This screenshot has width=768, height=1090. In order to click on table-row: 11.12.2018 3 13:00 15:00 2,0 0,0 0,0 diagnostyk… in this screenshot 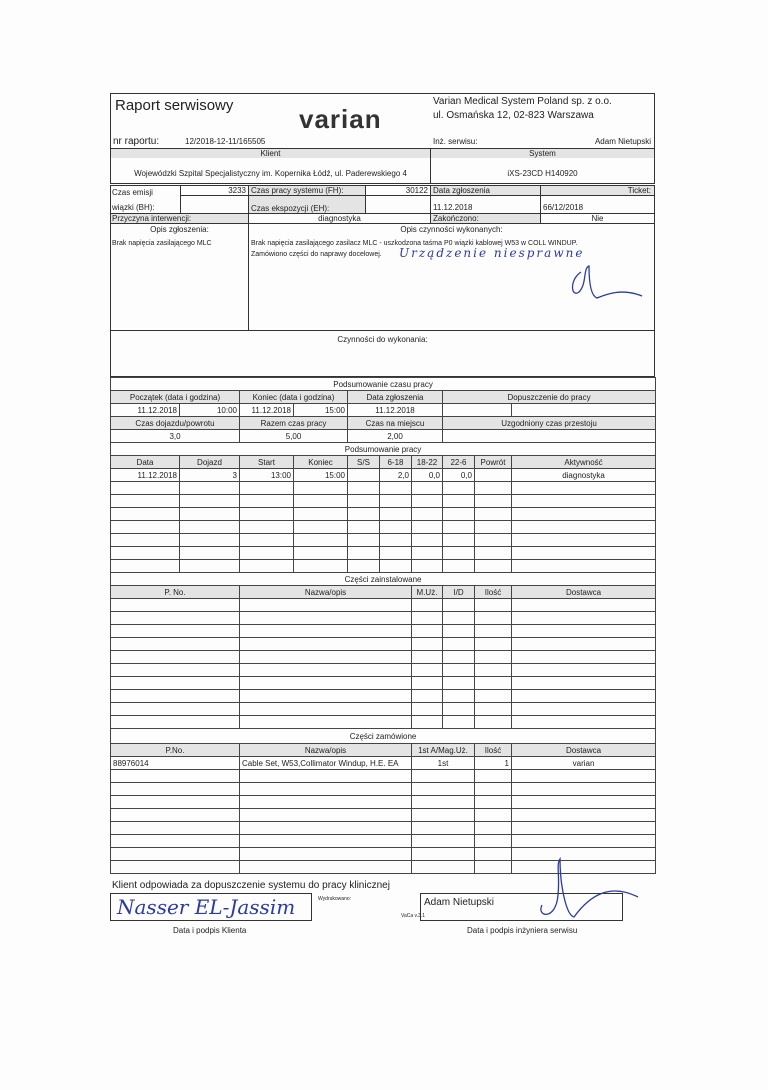, I will do `click(383, 475)`.